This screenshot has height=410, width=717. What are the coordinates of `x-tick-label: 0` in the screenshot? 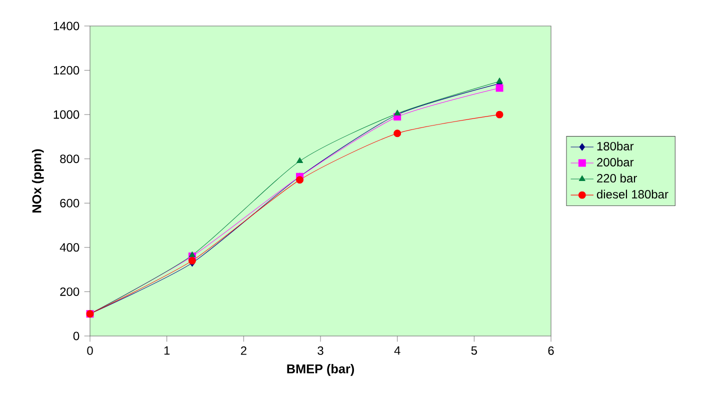 It's located at (90, 350).